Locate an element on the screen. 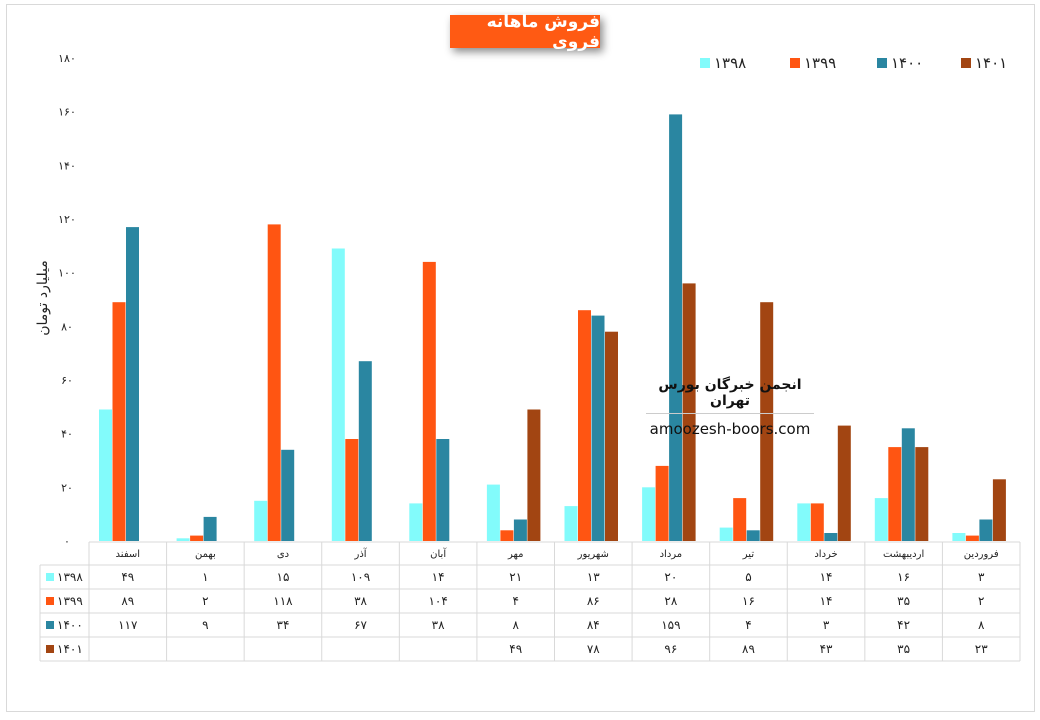 This screenshot has height=720, width=1040. legend-label: ۱۳۹۹ is located at coordinates (820, 63).